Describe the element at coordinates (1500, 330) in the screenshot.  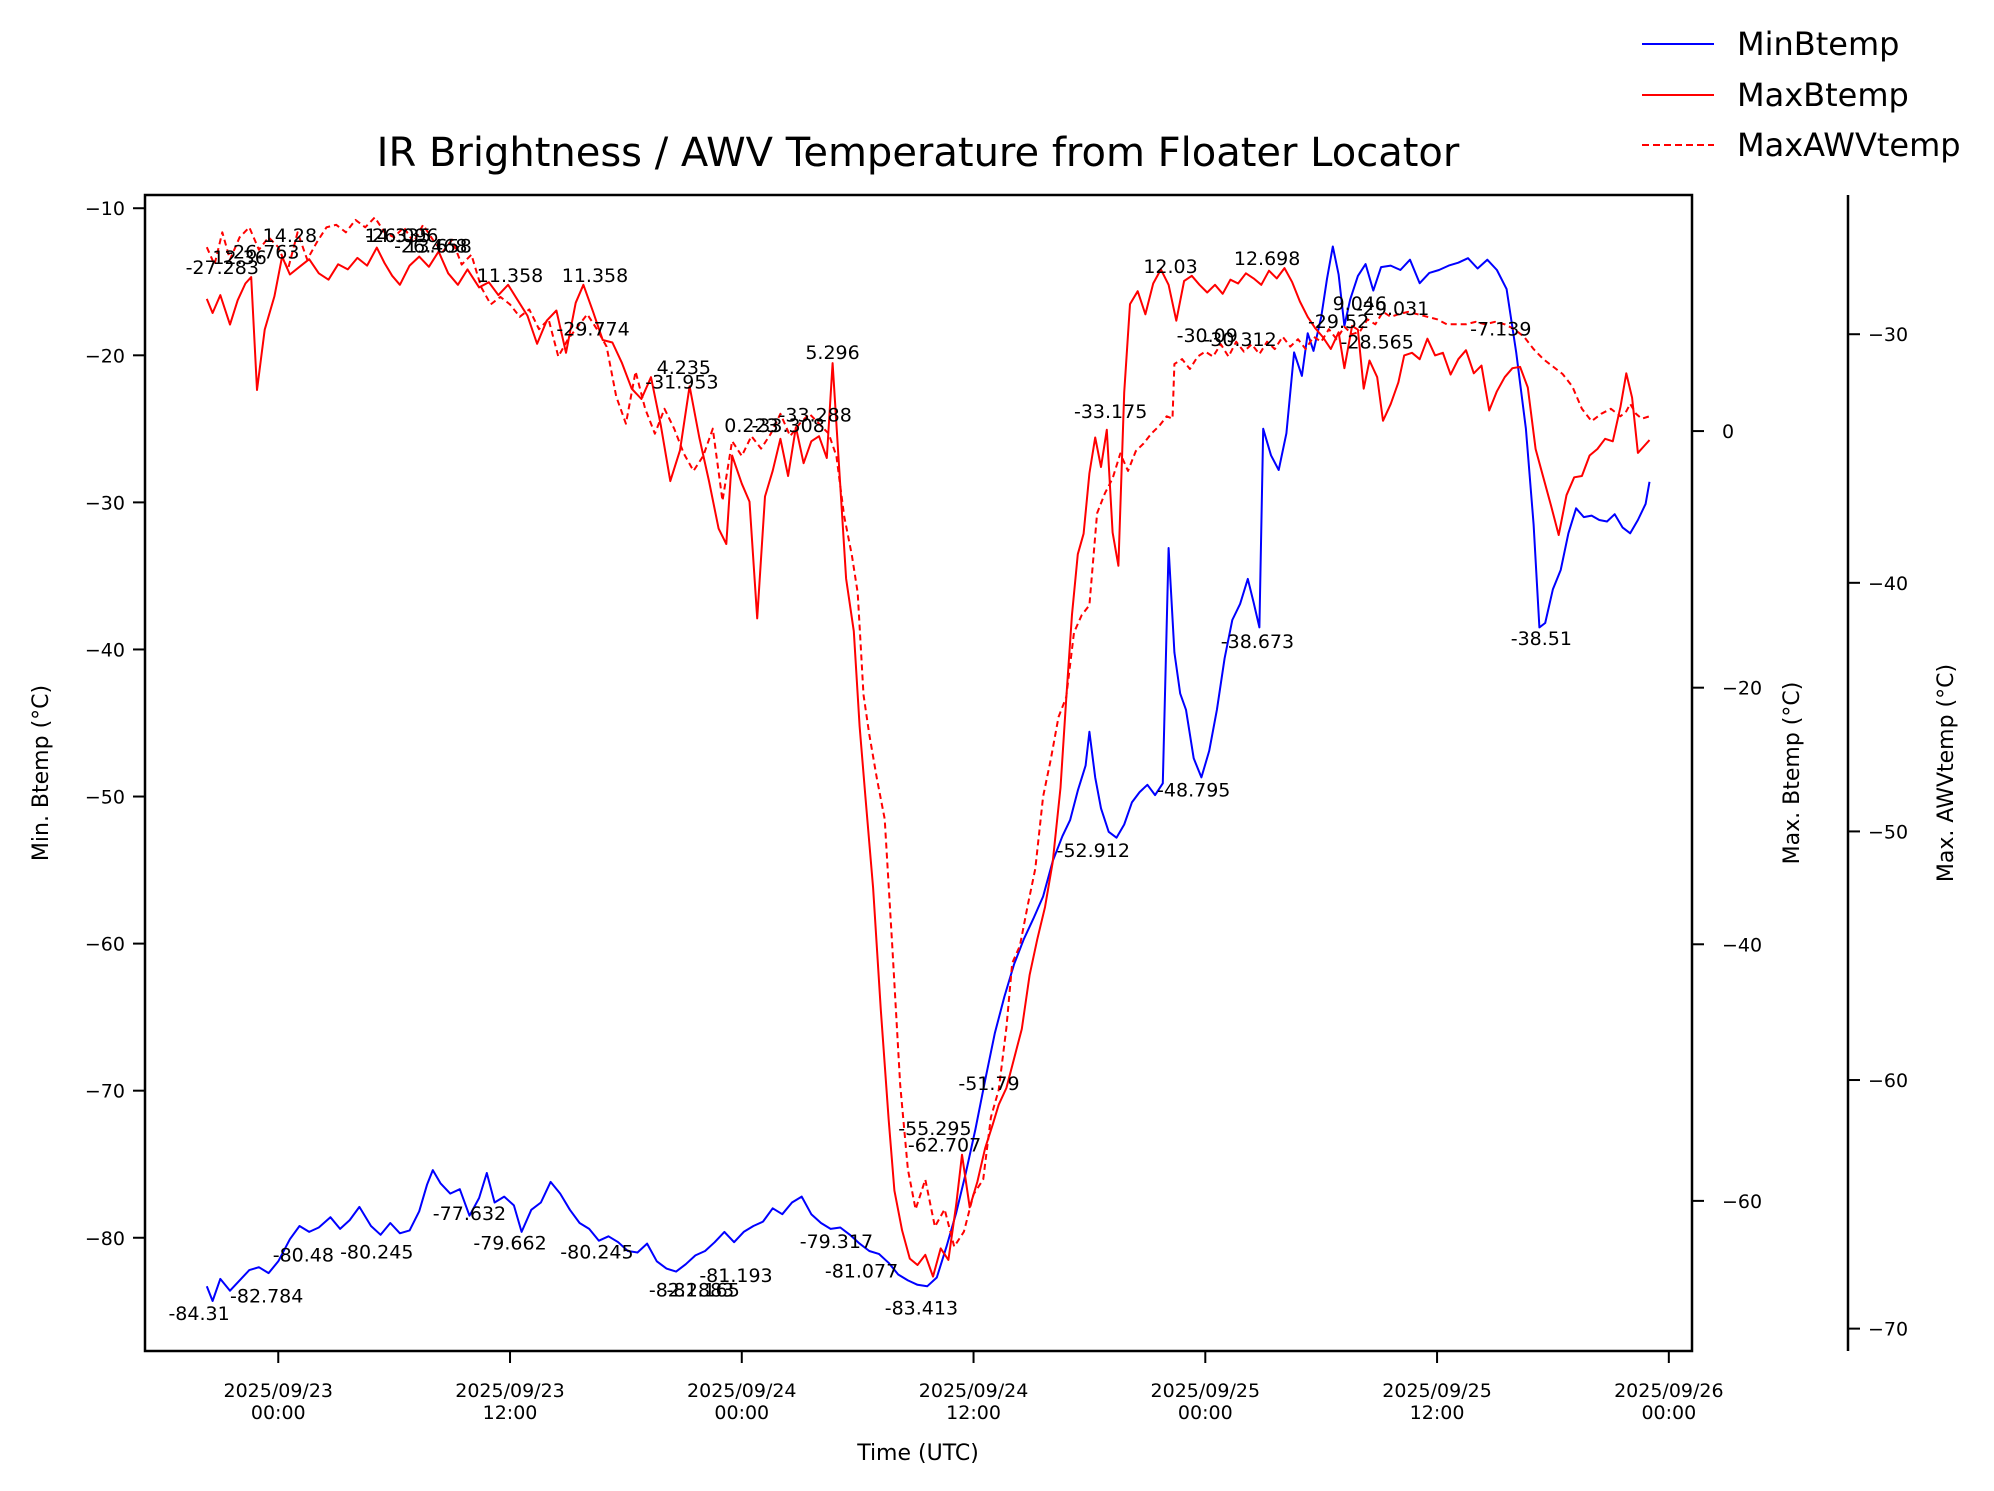
I see `data-label: -7.139` at that location.